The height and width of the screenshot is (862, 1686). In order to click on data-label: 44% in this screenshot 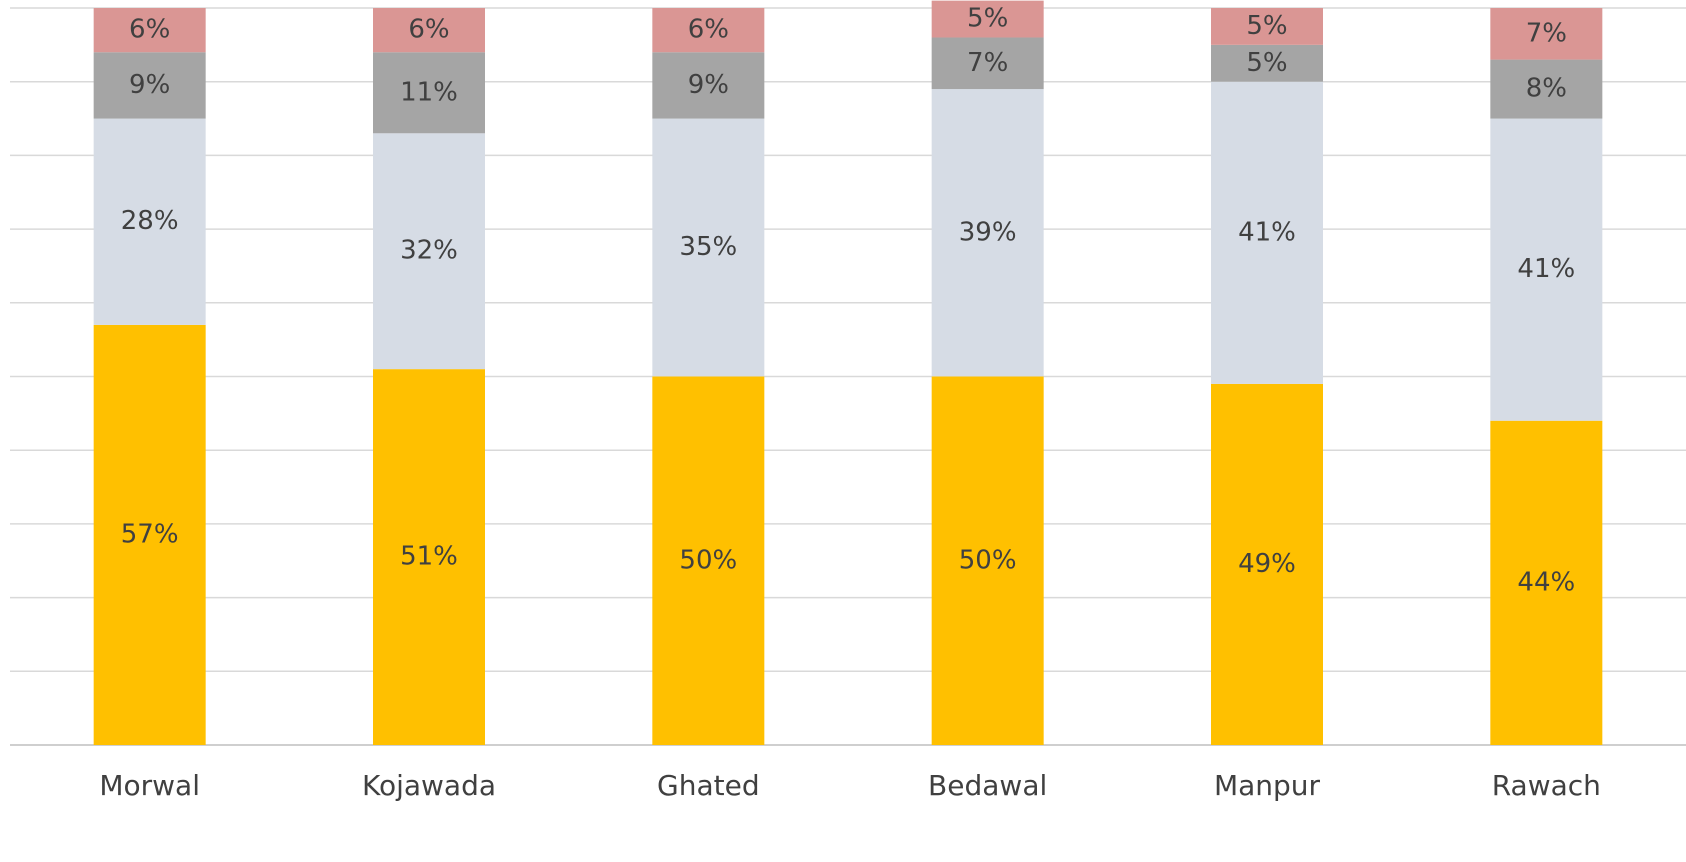, I will do `click(1546, 582)`.